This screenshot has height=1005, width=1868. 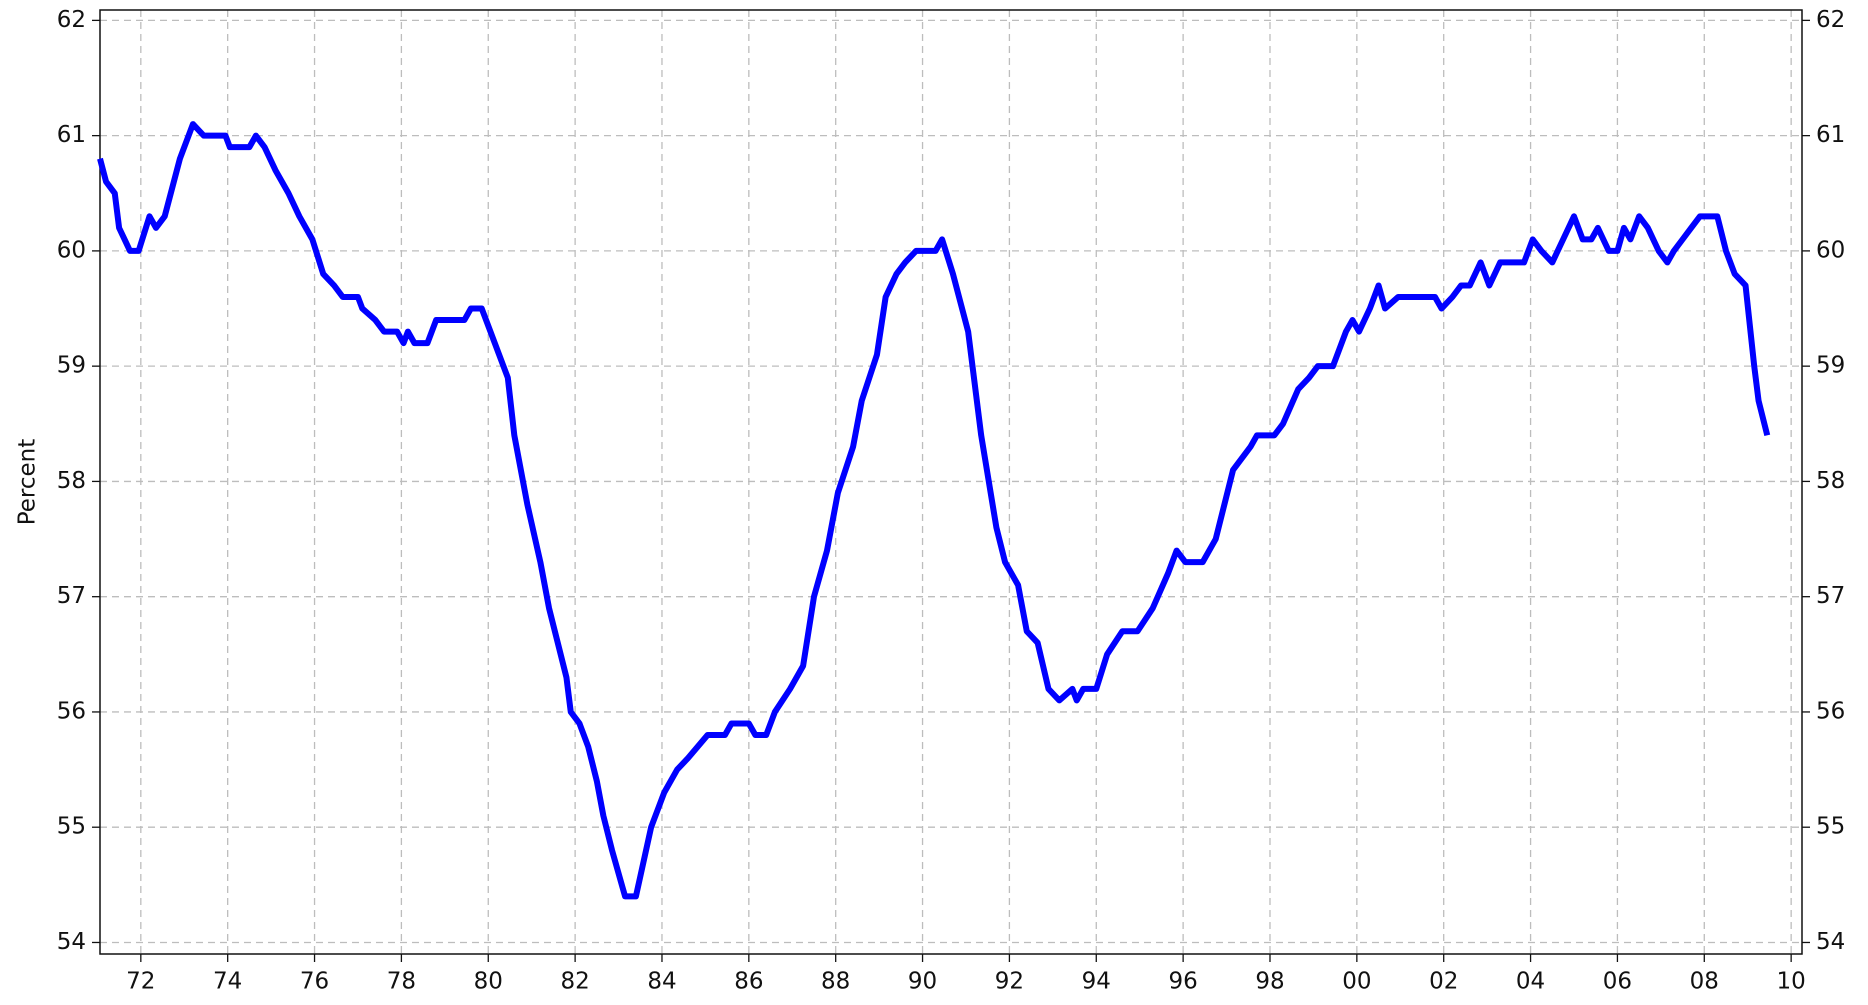 What do you see at coordinates (71, 481) in the screenshot?
I see `y-tick-label: 58` at bounding box center [71, 481].